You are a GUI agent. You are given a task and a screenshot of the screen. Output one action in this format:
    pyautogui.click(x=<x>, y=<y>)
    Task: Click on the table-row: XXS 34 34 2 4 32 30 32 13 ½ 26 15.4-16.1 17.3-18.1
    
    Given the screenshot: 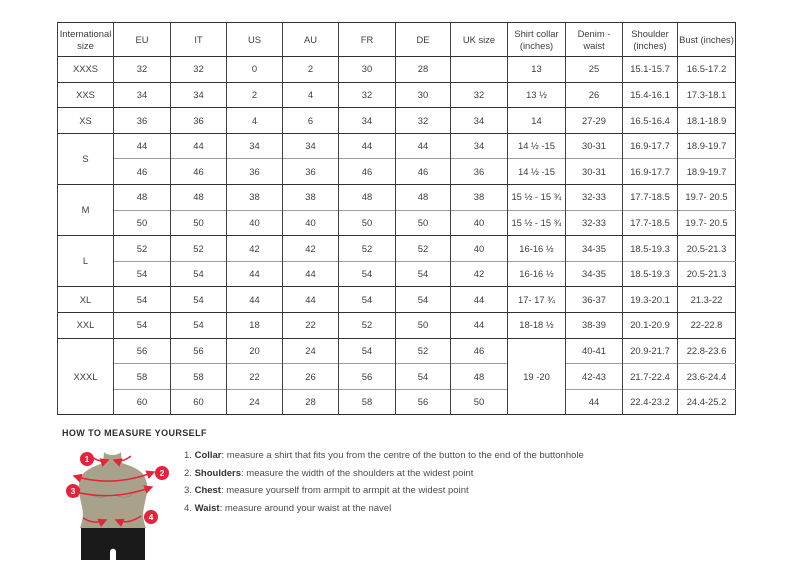 What is the action you would take?
    pyautogui.click(x=396, y=94)
    